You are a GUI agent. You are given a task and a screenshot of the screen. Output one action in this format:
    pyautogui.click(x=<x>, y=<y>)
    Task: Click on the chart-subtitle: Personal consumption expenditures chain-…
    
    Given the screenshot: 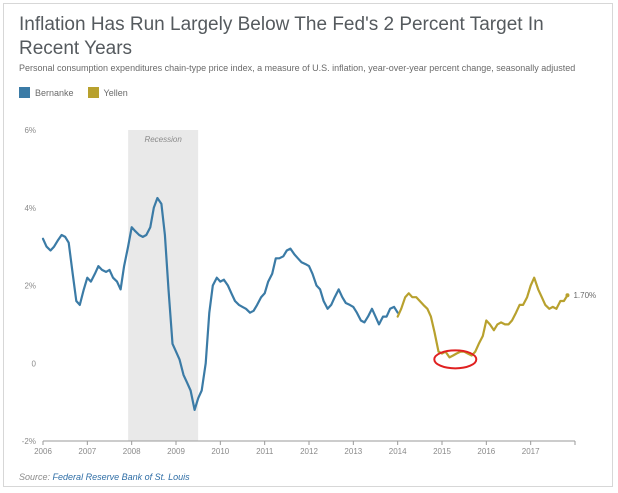 What is the action you would take?
    pyautogui.click(x=297, y=68)
    